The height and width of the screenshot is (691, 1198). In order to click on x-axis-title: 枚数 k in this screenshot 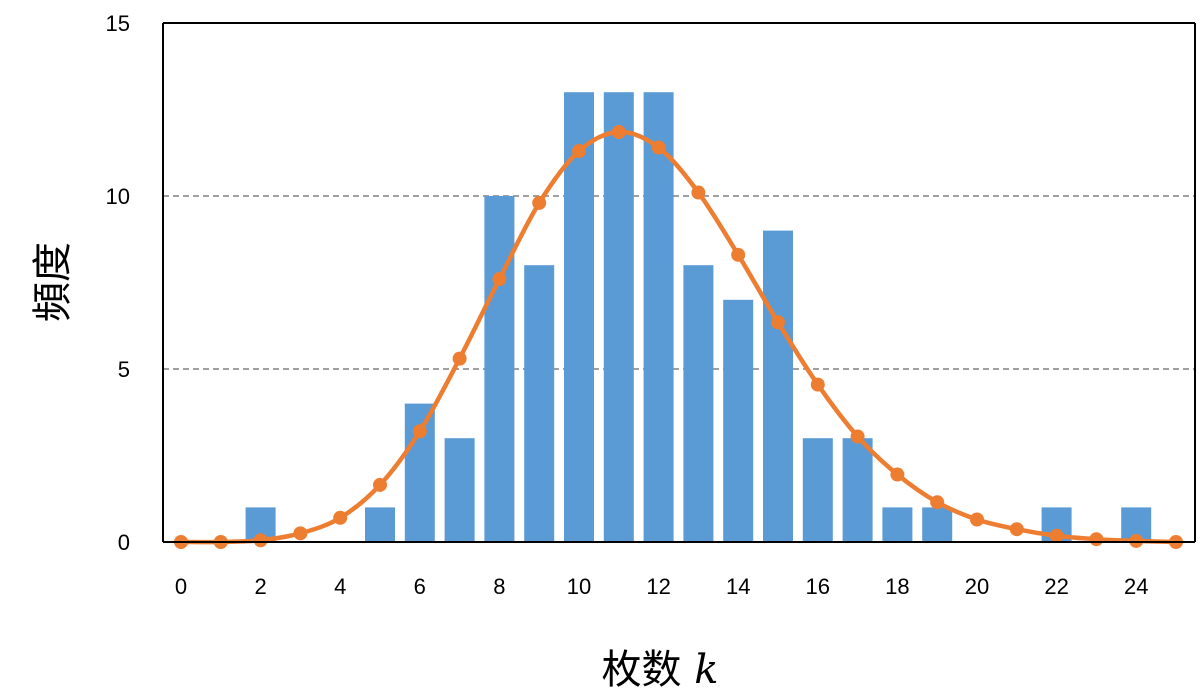, I will do `click(660, 669)`.